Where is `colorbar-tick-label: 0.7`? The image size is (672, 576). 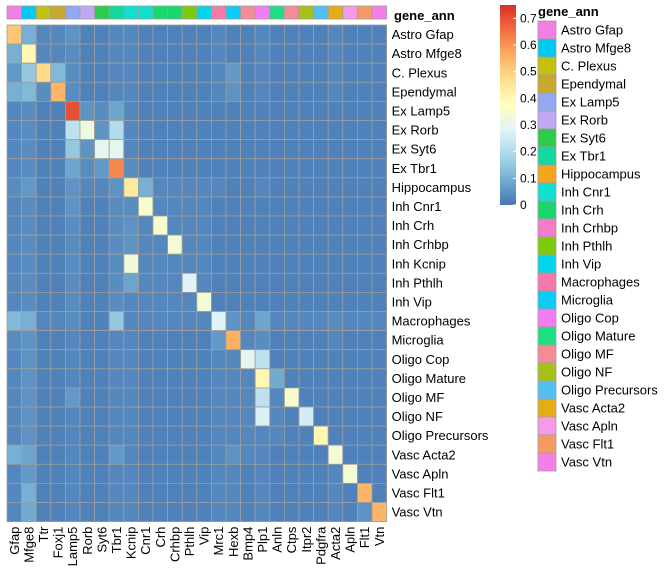
colorbar-tick-label: 0.7 is located at coordinates (528, 18).